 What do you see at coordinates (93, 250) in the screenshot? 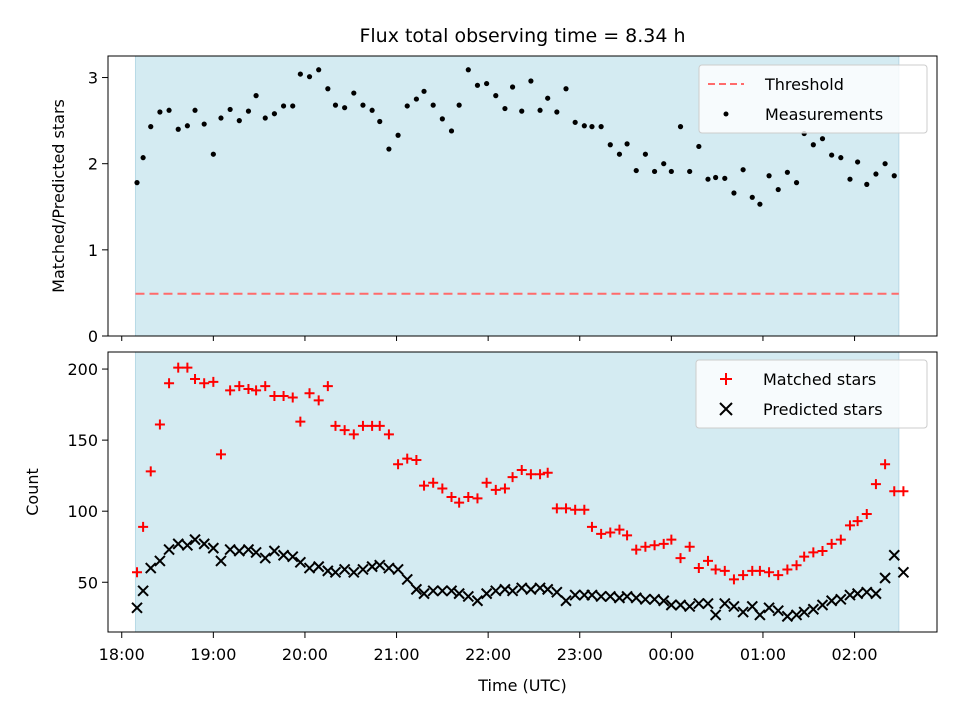
I see `ratio-y-tick-label: 1` at bounding box center [93, 250].